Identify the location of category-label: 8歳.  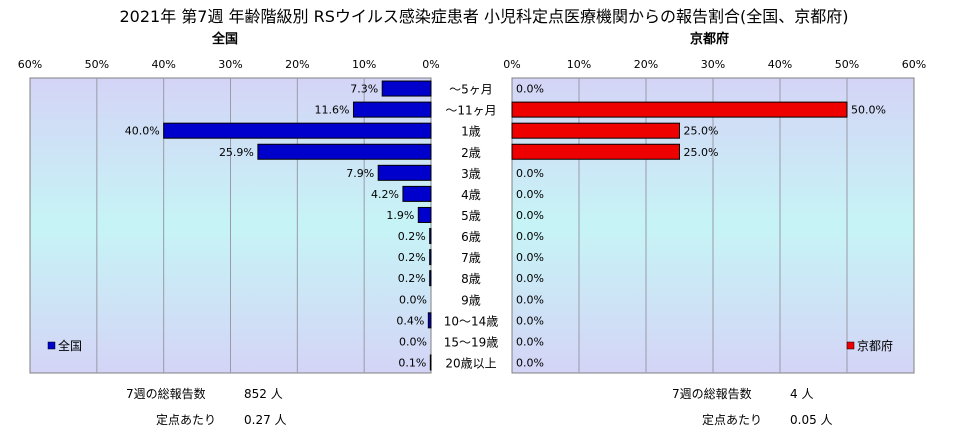
(471, 279).